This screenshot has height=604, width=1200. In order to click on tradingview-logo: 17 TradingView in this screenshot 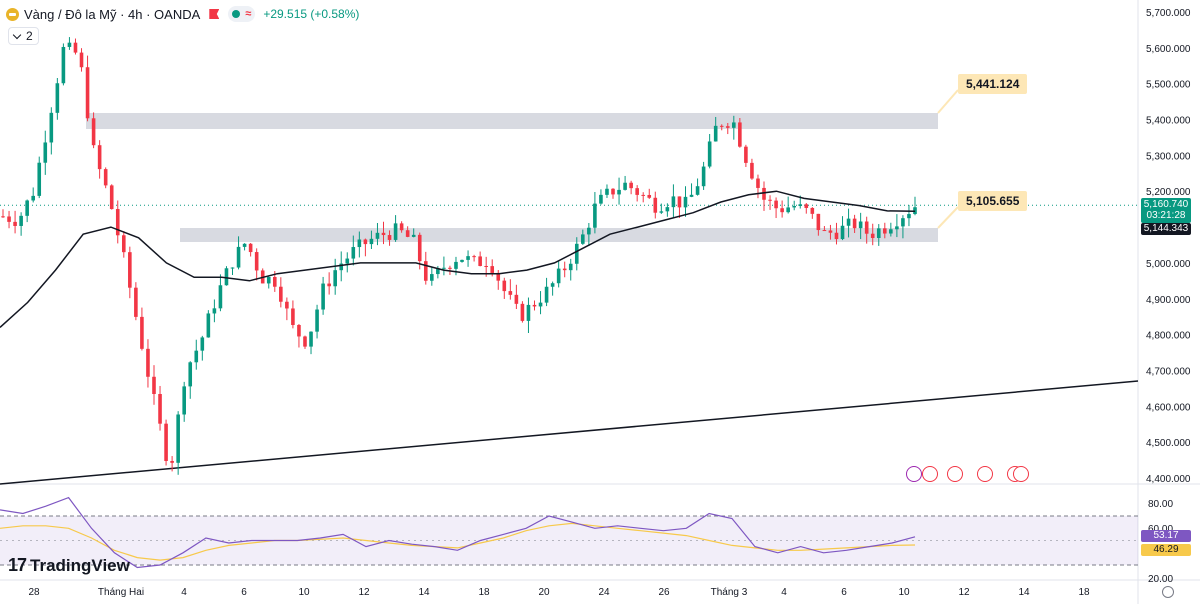, I will do `click(69, 565)`.